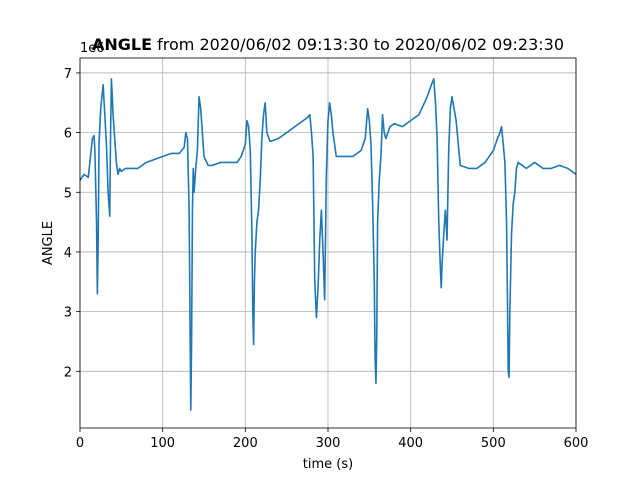 This screenshot has height=480, width=640. Describe the element at coordinates (576, 443) in the screenshot. I see `x-tick-label: 600` at that location.